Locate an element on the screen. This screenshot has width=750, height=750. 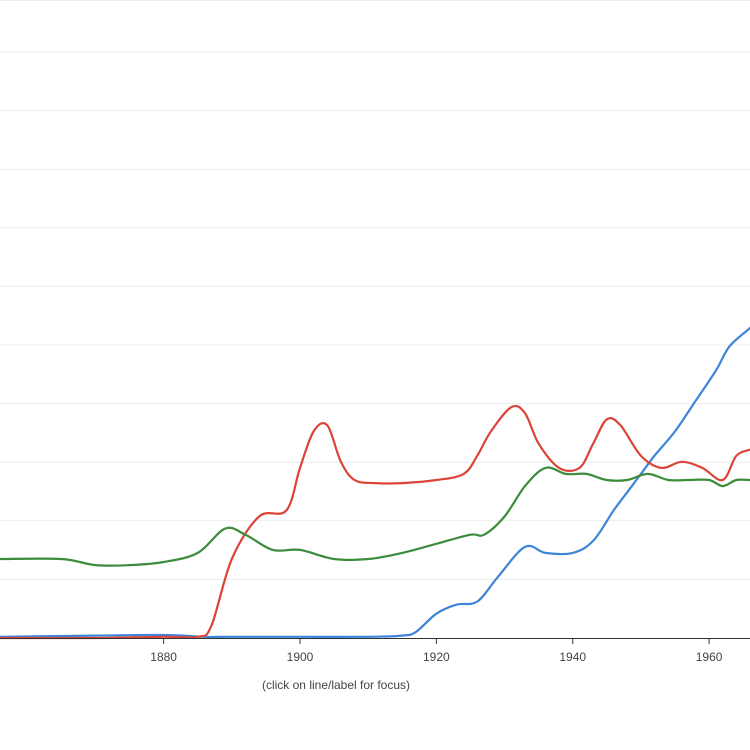
x-tick-label: 1920 is located at coordinates (436, 657).